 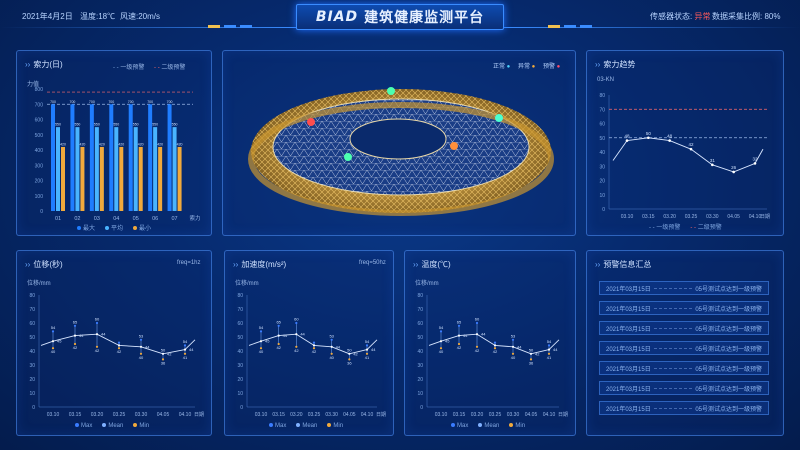 I want to click on legend-warning-1: 一级预警, so click(x=132, y=68).